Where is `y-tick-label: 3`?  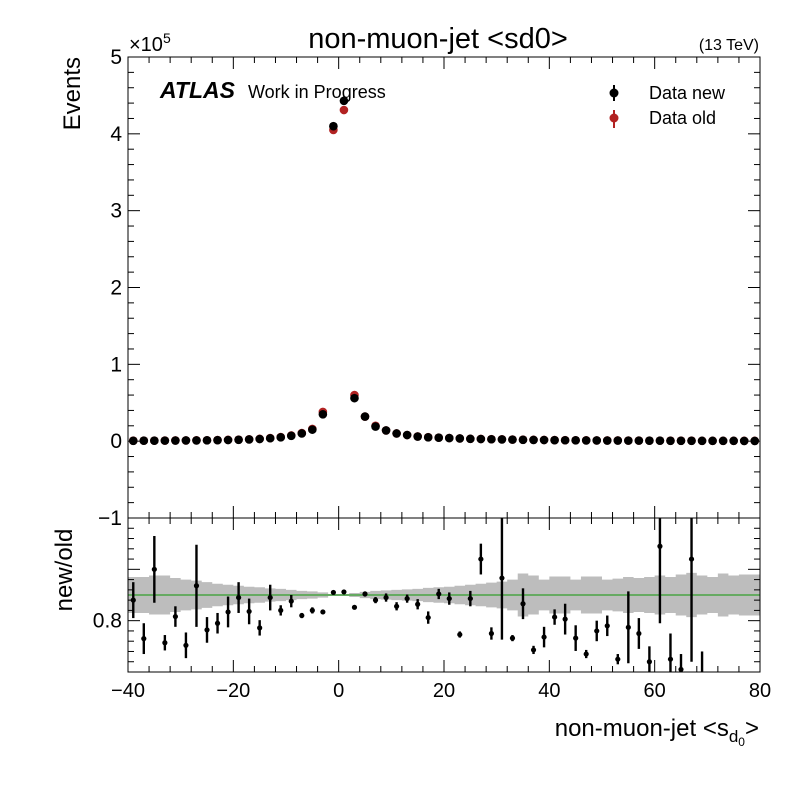 y-tick-label: 3 is located at coordinates (116, 211).